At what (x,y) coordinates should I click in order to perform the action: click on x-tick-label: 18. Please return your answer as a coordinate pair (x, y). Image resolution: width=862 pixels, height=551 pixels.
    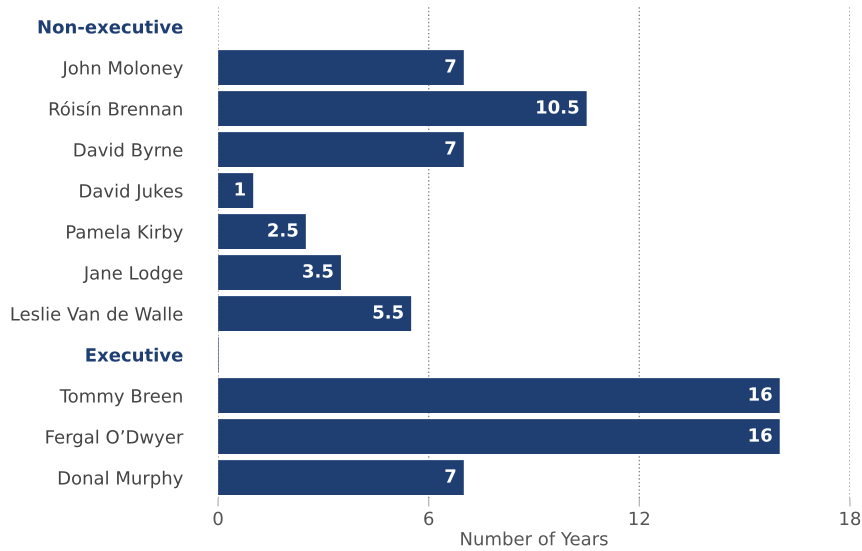
    Looking at the image, I should click on (850, 519).